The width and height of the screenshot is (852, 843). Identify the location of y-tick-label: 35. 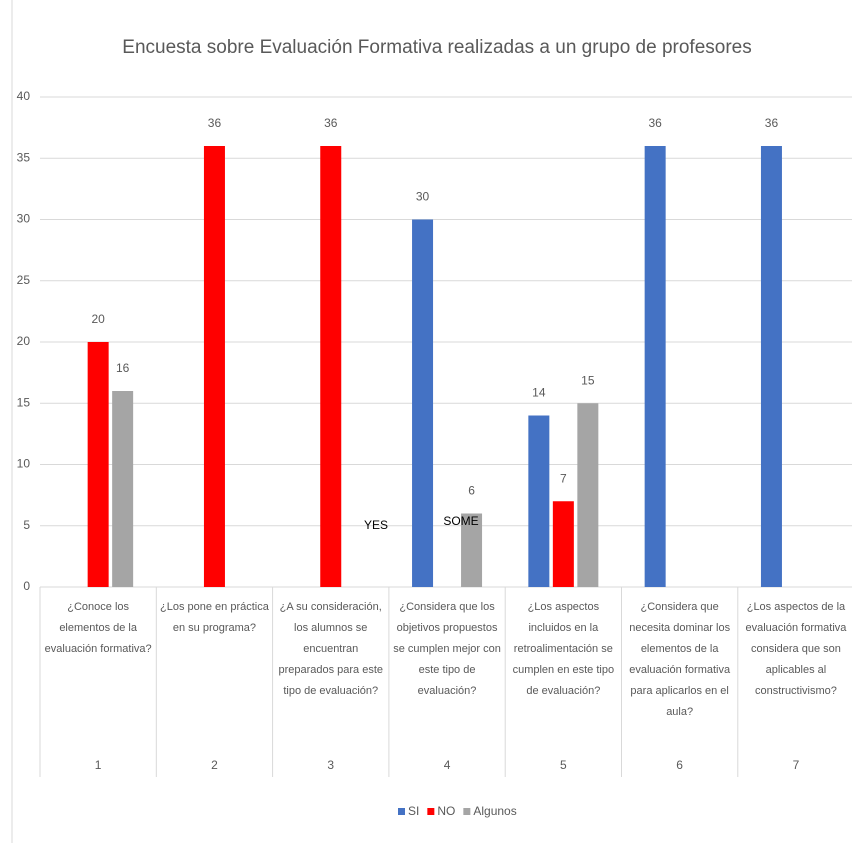
(24, 157).